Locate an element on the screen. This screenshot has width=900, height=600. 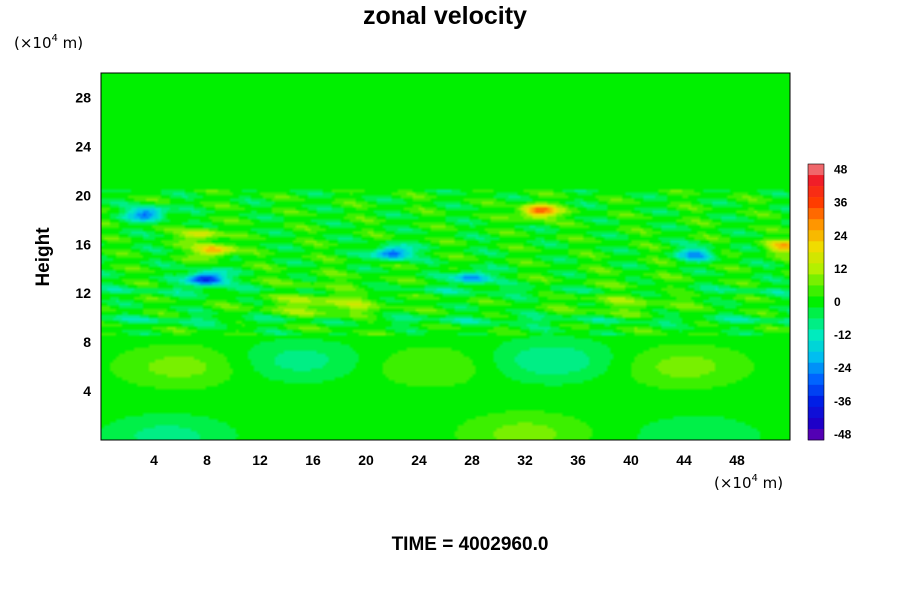
colorbar-frame is located at coordinates (816, 302).